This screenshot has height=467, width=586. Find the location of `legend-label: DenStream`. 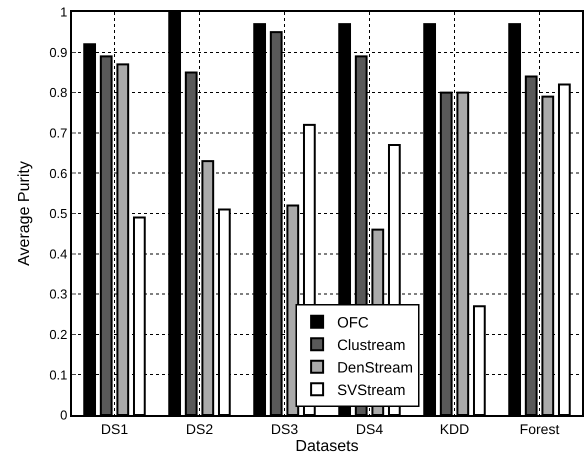

legend-label: DenStream is located at coordinates (375, 368).